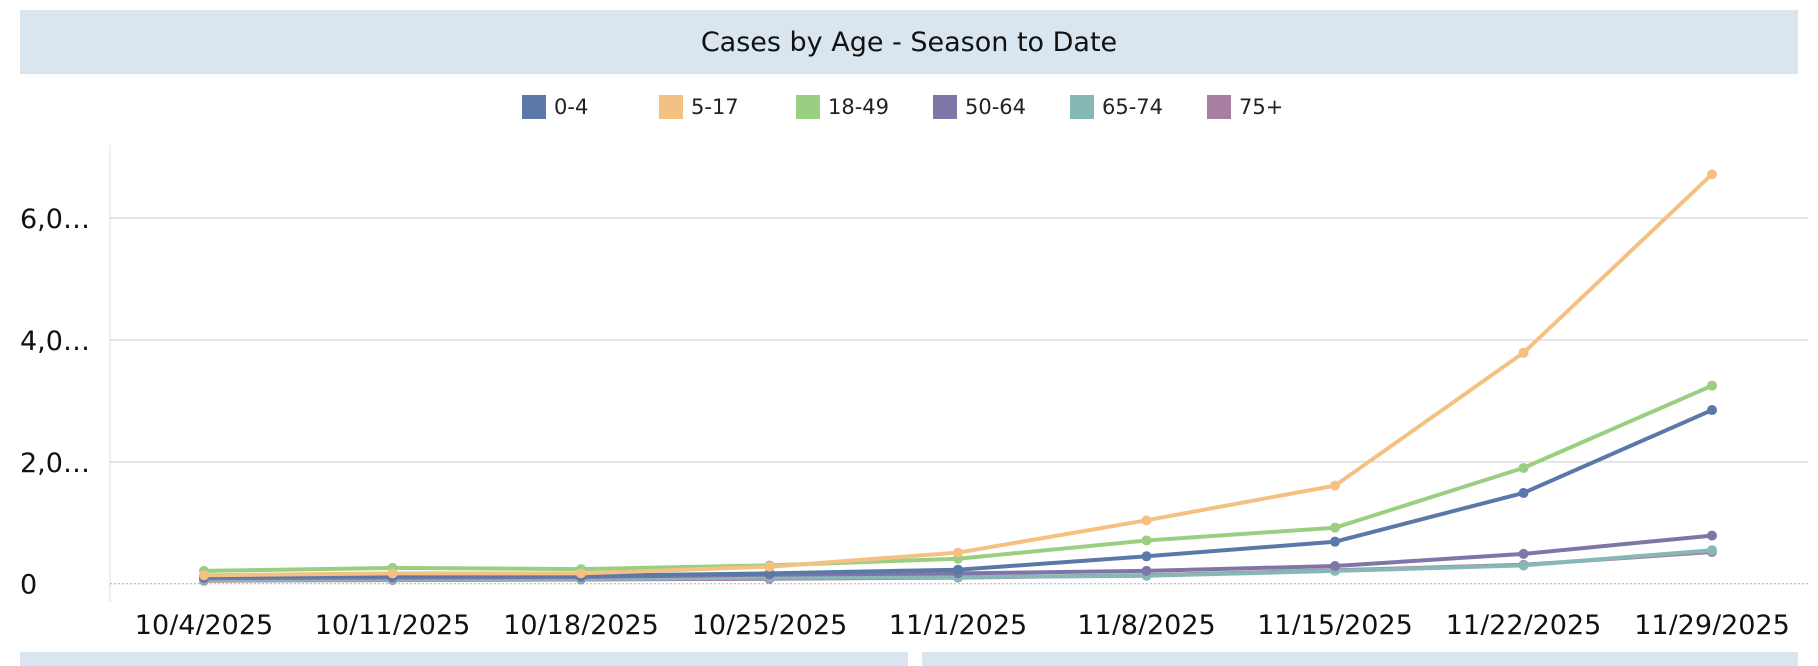 This screenshot has width=1818, height=666. Describe the element at coordinates (1261, 107) in the screenshot. I see `legend-label: 75+` at that location.